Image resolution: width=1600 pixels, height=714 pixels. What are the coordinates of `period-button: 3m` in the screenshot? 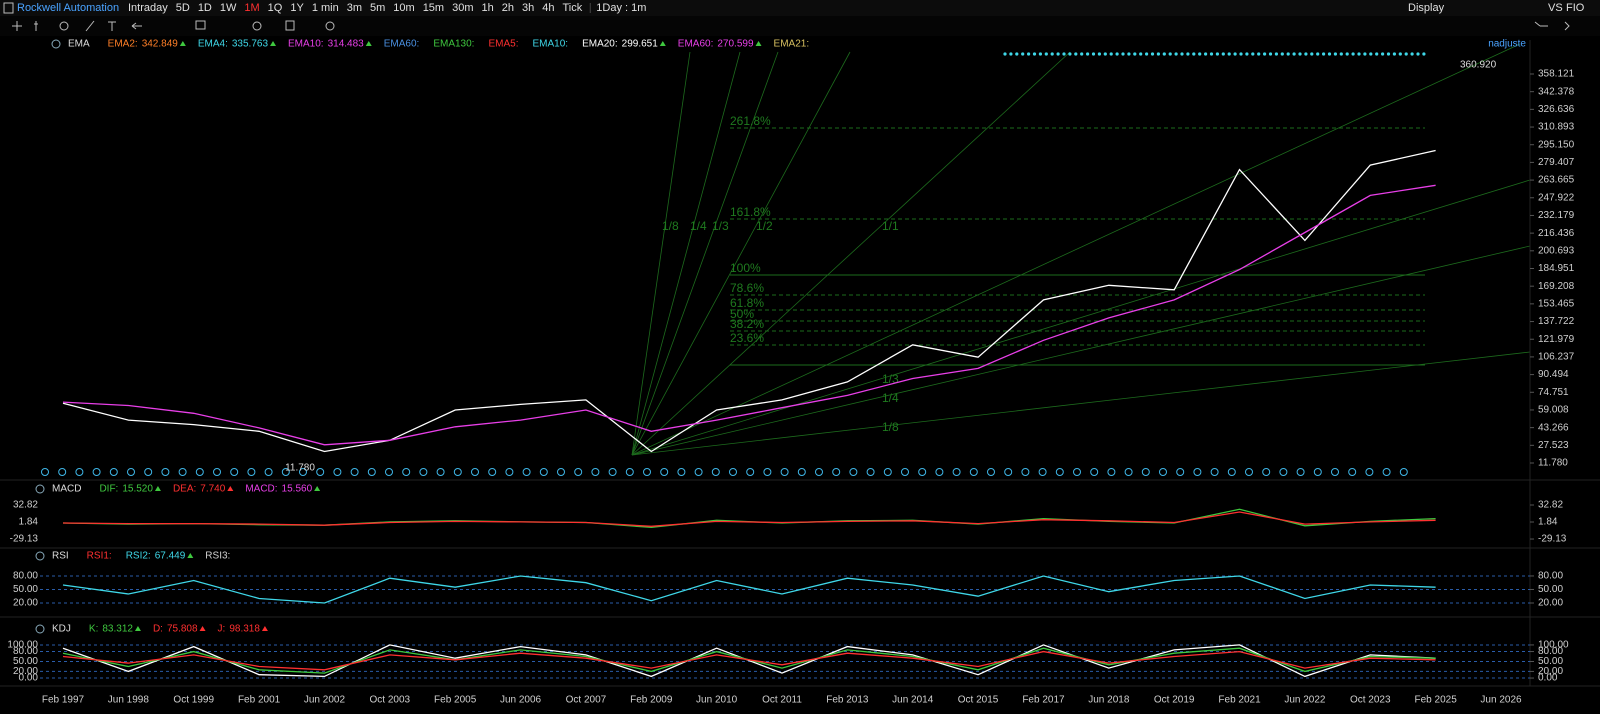 It's located at (354, 8).